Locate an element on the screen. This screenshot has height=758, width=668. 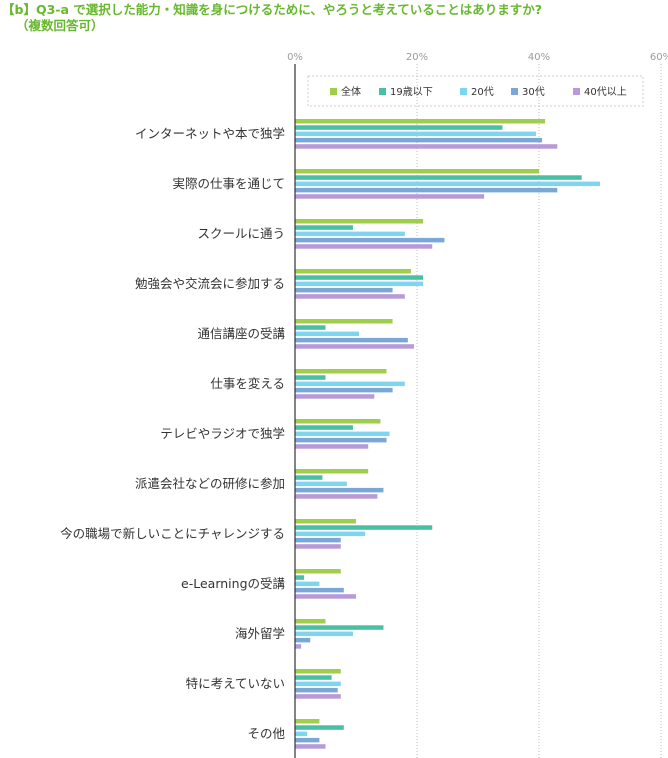
legend-label: 20代 is located at coordinates (482, 92).